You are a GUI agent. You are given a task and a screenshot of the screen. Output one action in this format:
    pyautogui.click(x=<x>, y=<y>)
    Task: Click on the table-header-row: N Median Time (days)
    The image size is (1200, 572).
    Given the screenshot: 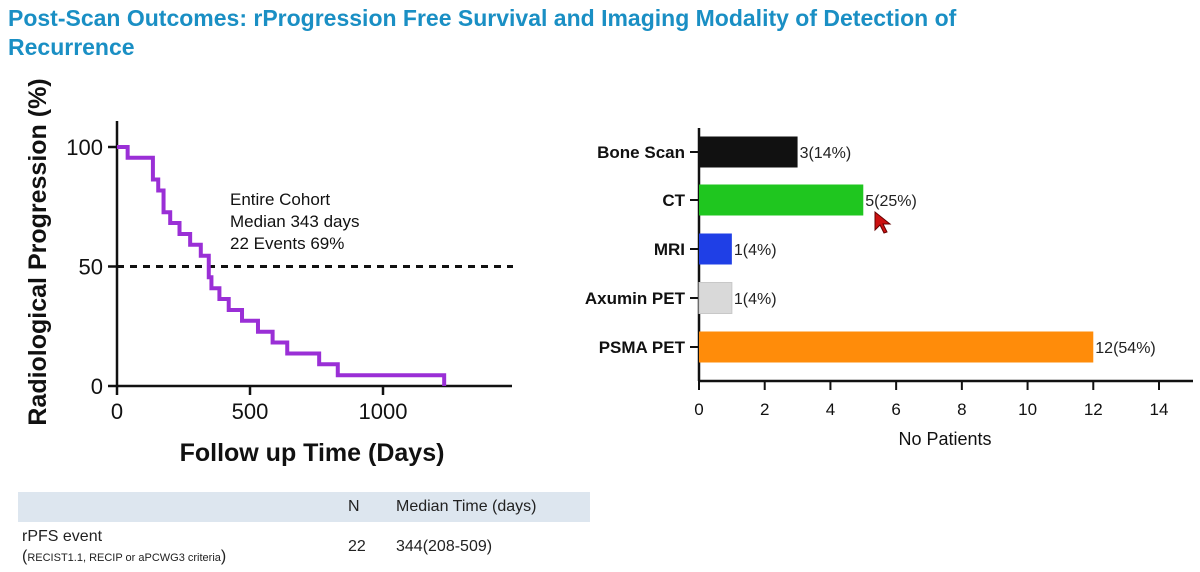 What is the action you would take?
    pyautogui.click(x=304, y=507)
    